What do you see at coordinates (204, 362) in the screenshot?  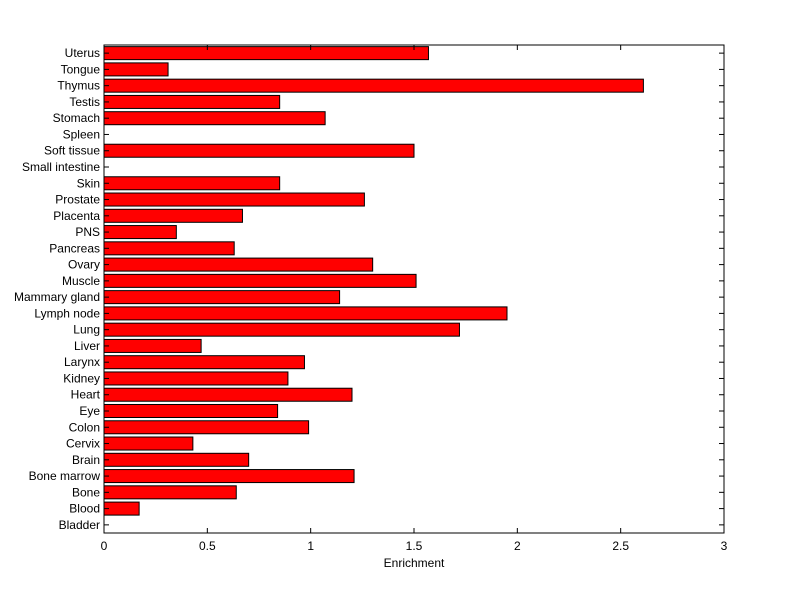 I see `bar-larynx` at bounding box center [204, 362].